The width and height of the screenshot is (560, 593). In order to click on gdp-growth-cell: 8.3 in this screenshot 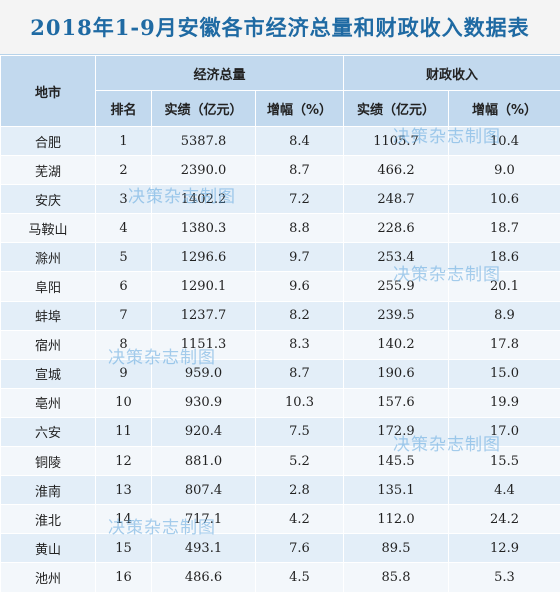, I will do `click(300, 344)`.